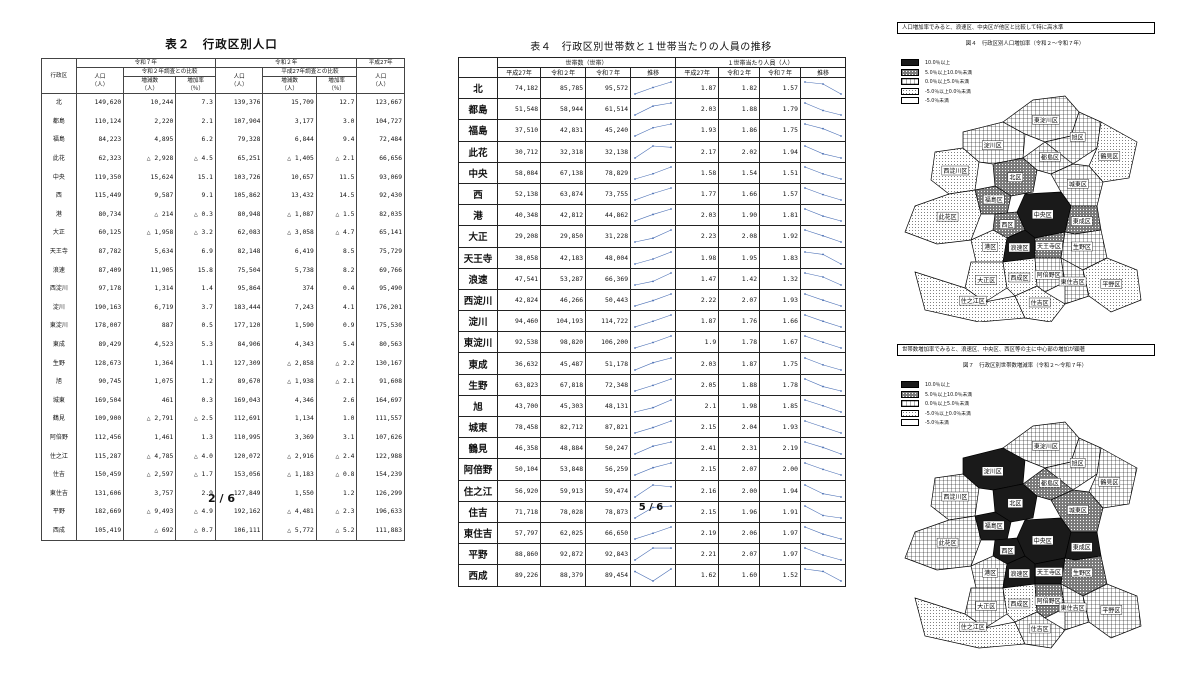 The width and height of the screenshot is (1200, 675). What do you see at coordinates (519, 342) in the screenshot?
I see `table-cell: 92,538` at bounding box center [519, 342].